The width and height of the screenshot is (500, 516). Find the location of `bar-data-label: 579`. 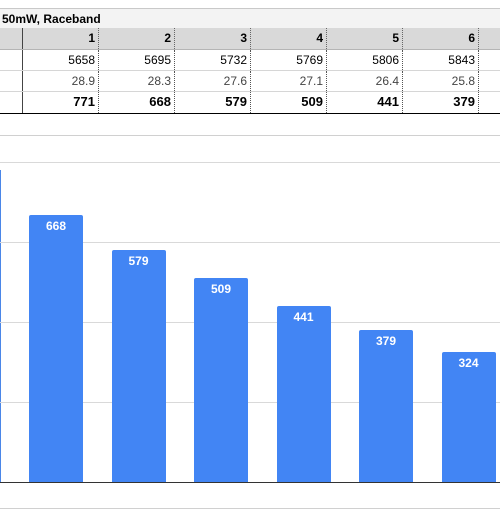

bar-data-label: 579 is located at coordinates (138, 261).